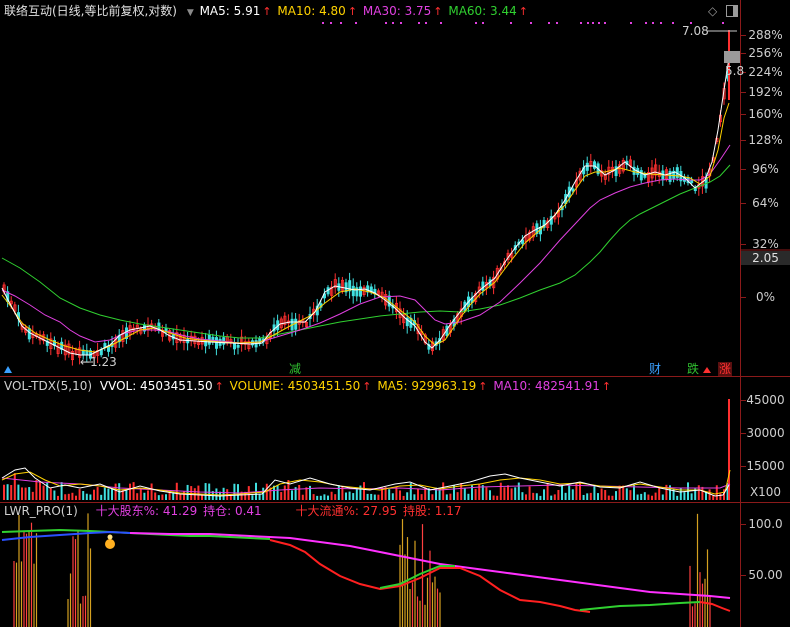 This screenshot has width=790, height=627. I want to click on vol-ma-white-line, so click(365, 482).